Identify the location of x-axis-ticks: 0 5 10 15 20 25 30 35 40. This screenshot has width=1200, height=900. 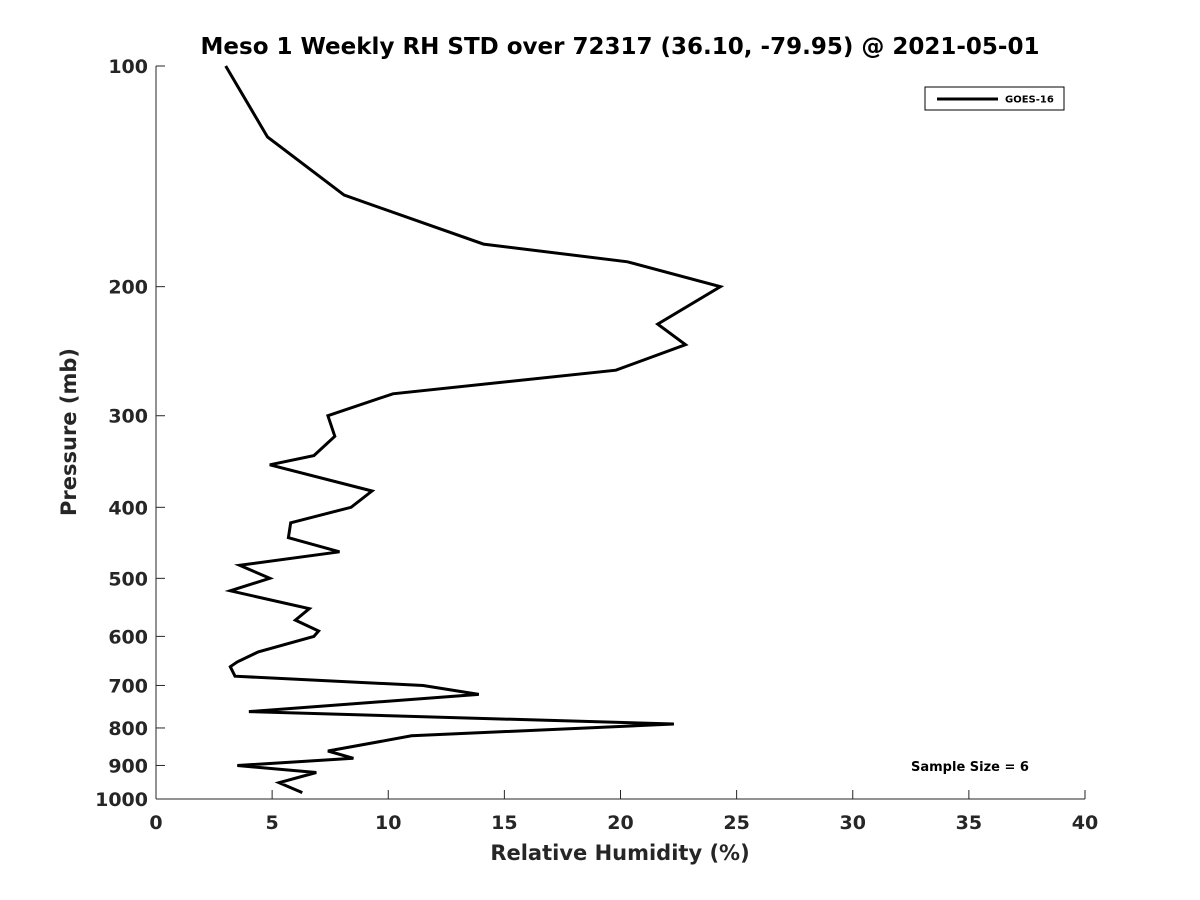
(623, 812).